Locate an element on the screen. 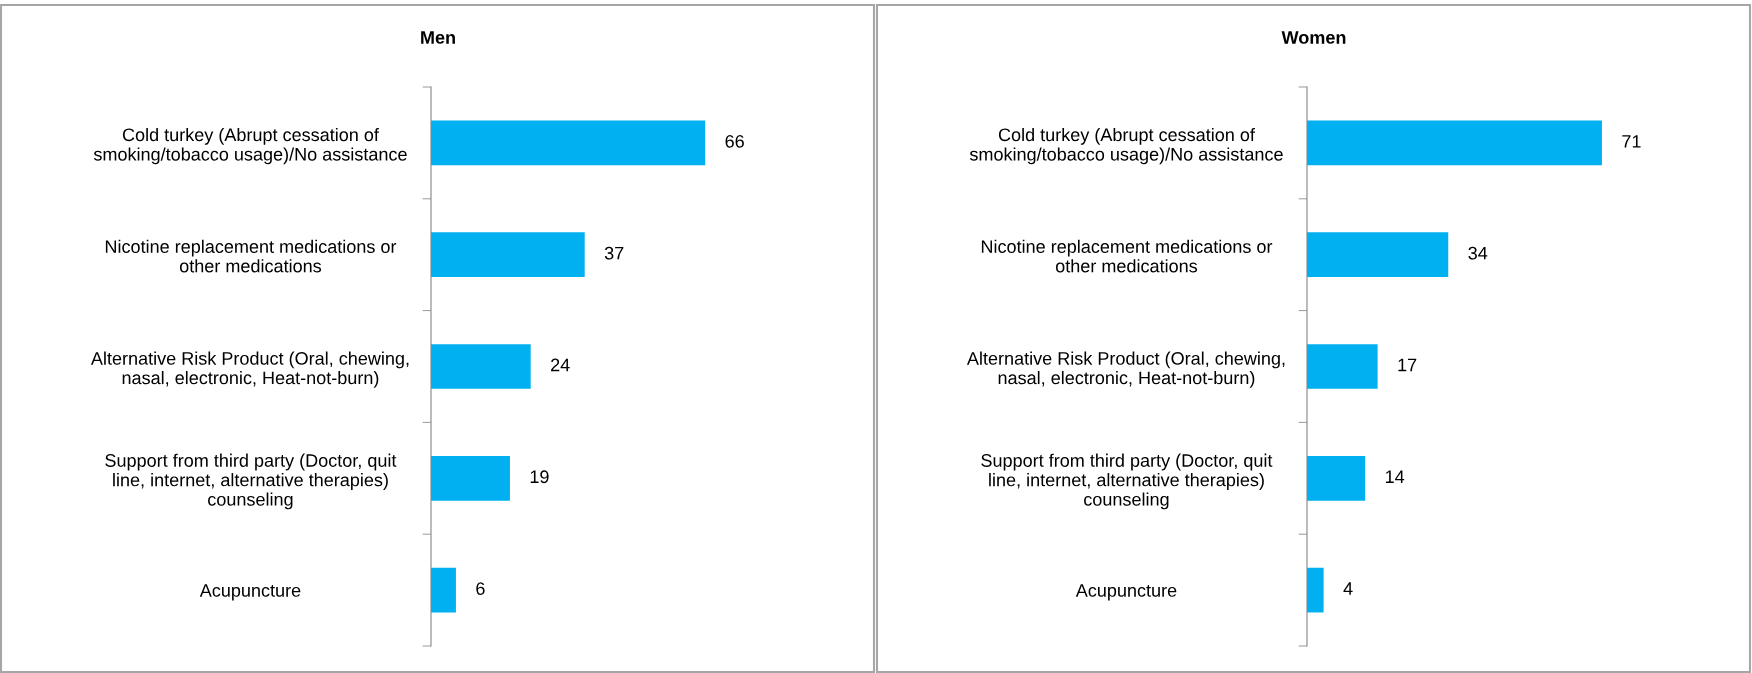 The height and width of the screenshot is (673, 1752). chart-title: Men is located at coordinates (438, 37).